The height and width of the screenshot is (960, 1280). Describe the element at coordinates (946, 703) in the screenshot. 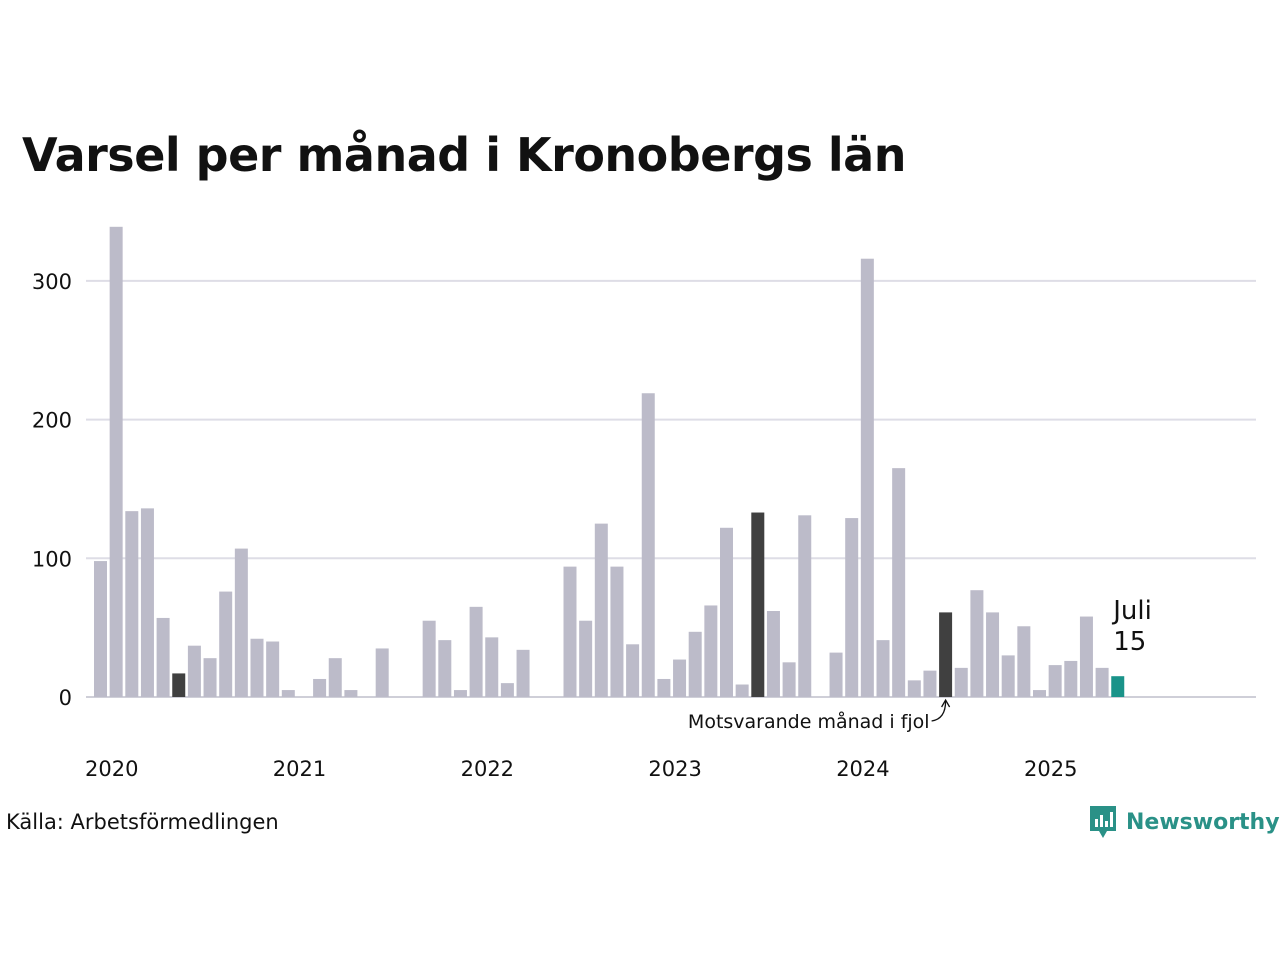

I see `annotation-arrow-head` at that location.